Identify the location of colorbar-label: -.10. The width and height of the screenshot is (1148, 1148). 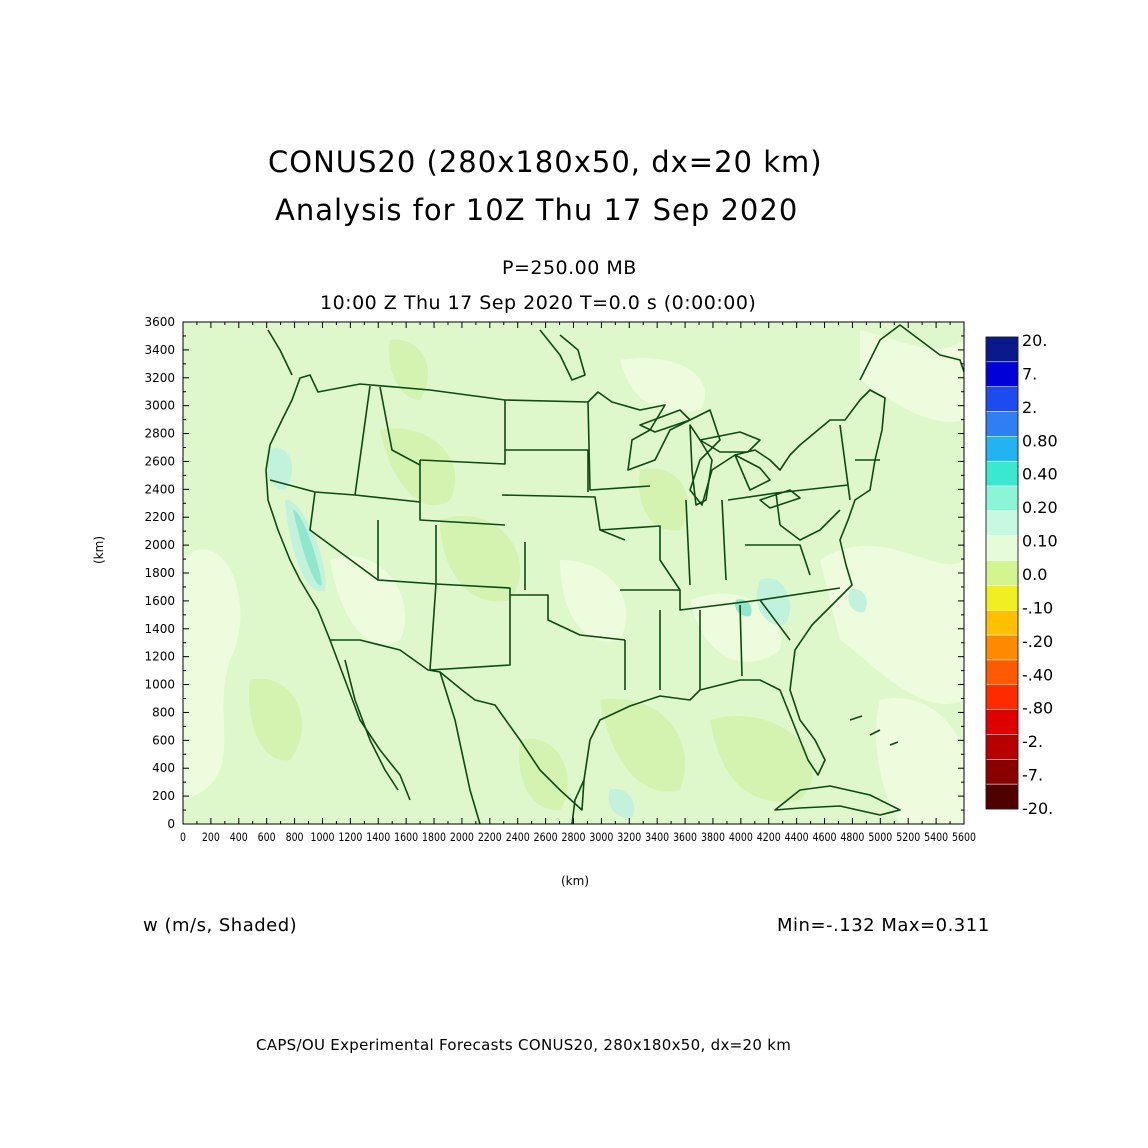
(1037, 607).